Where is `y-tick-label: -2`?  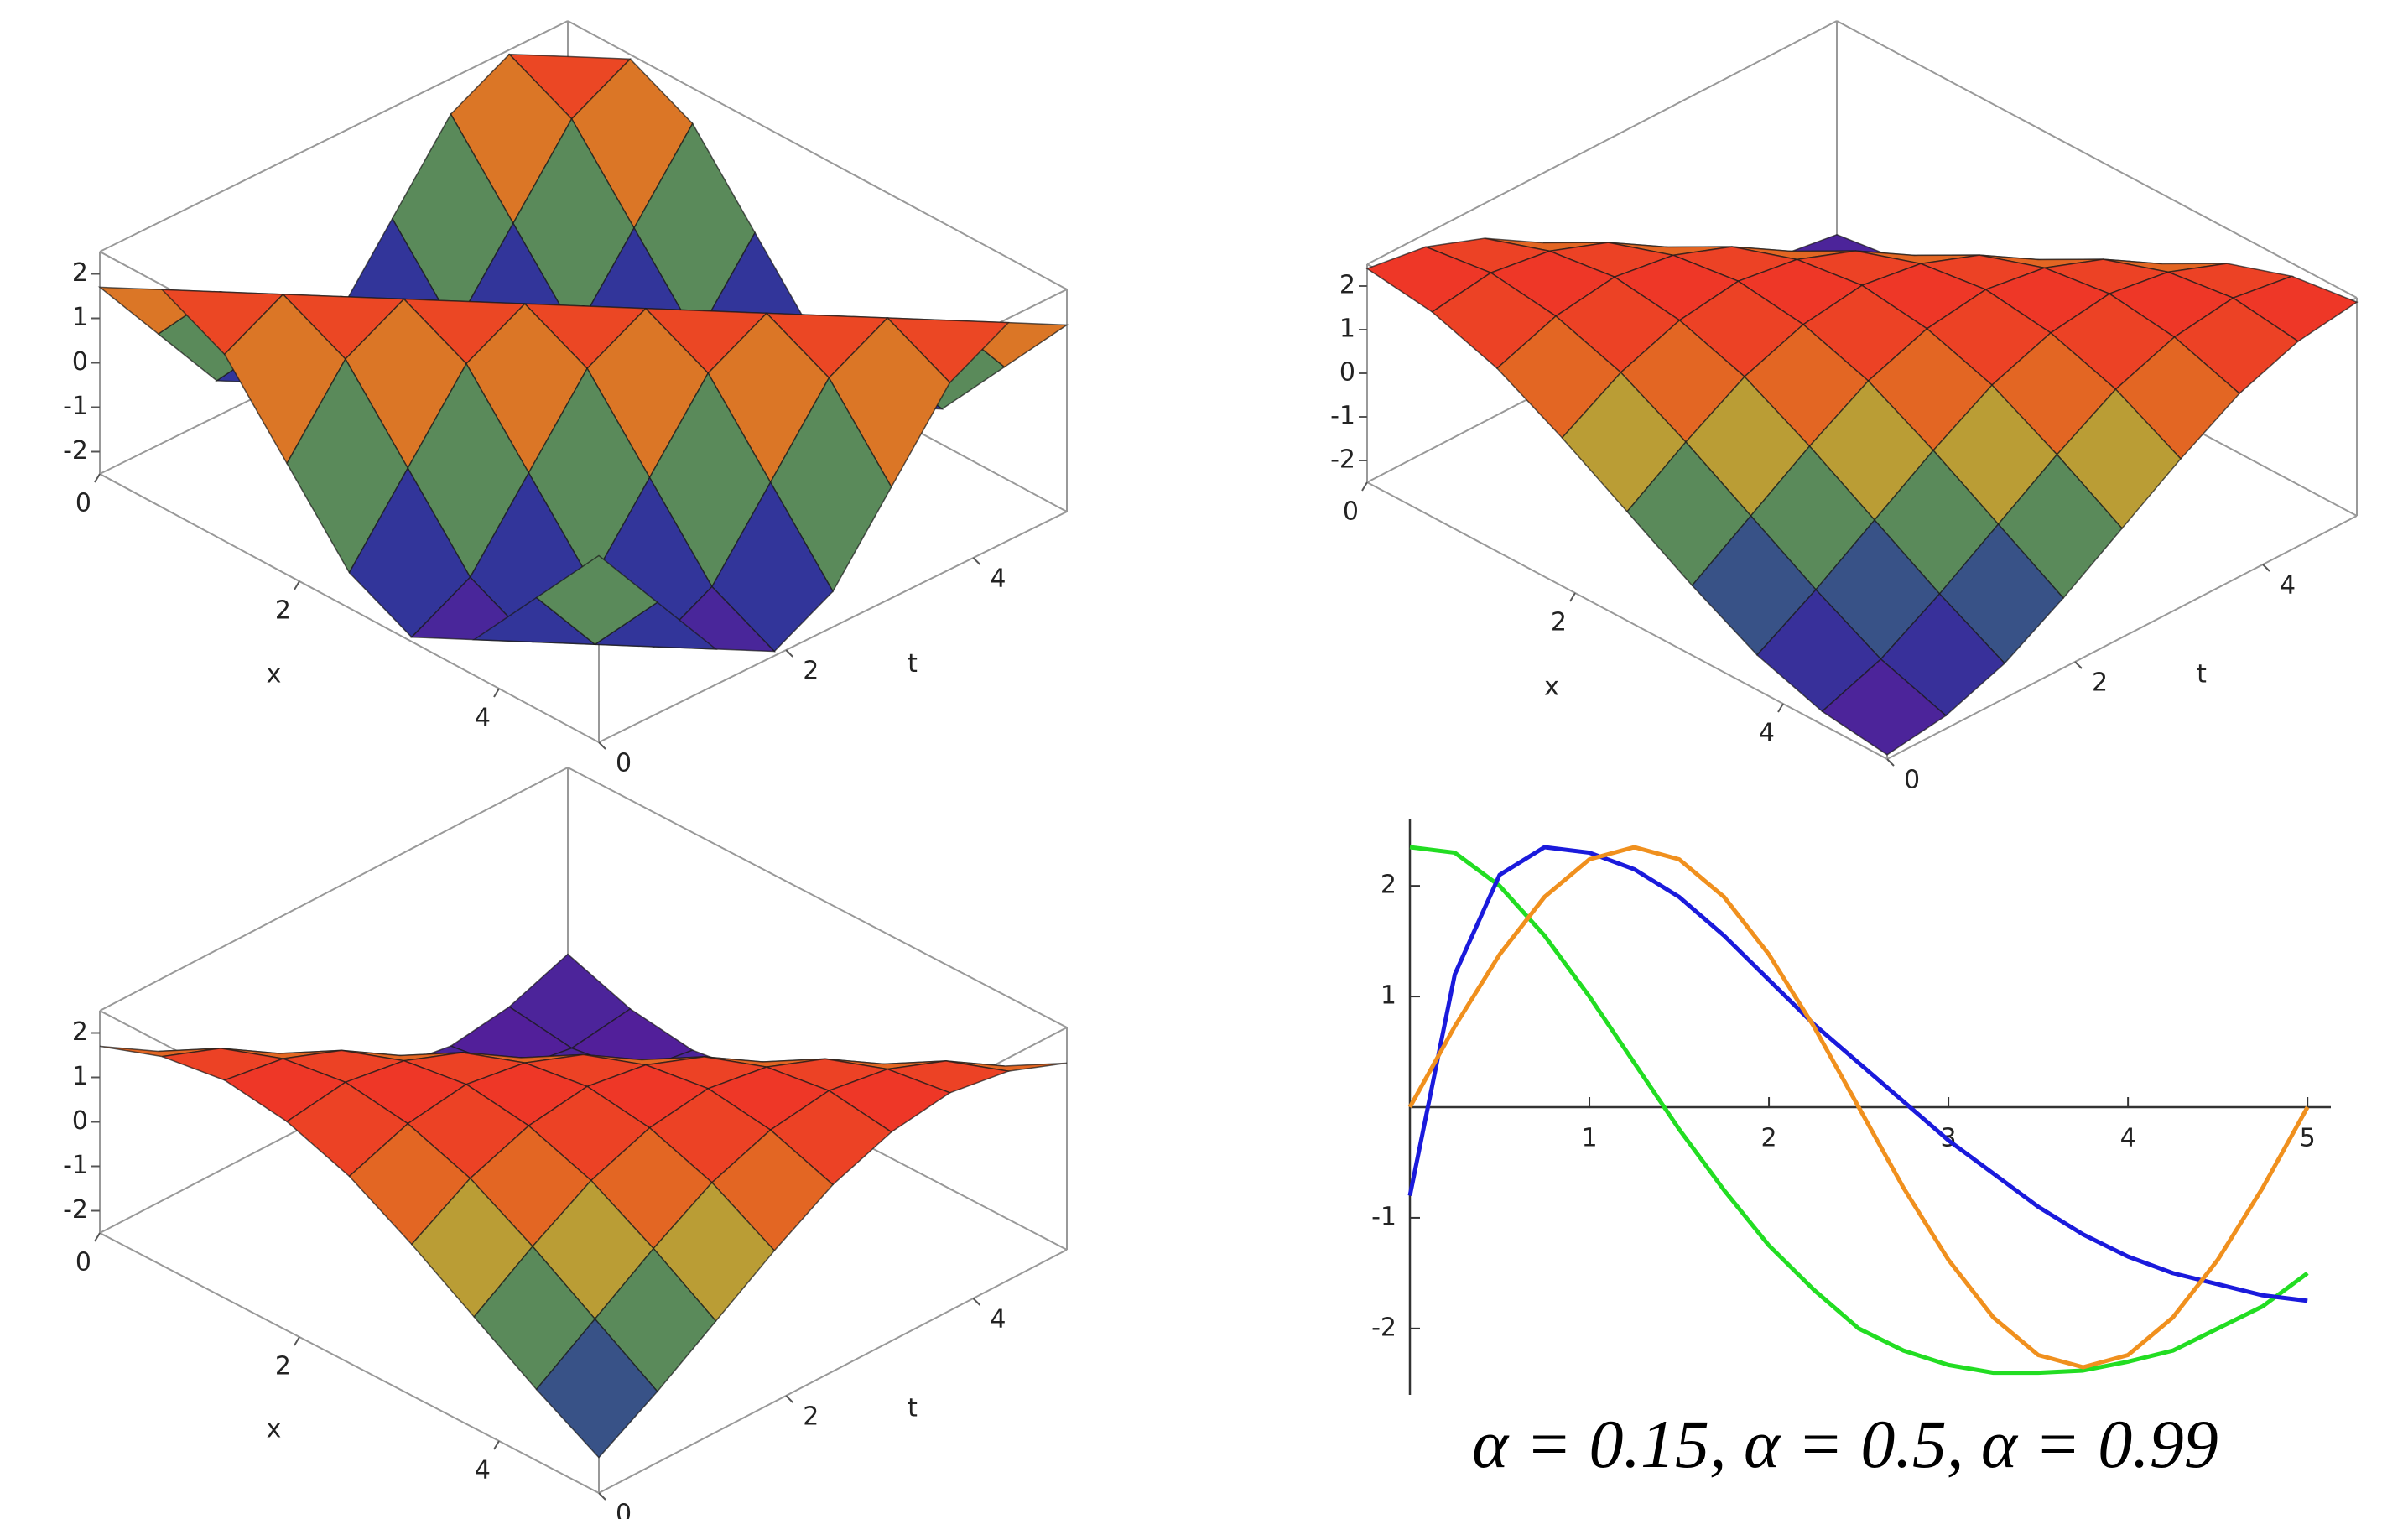 y-tick-label: -2 is located at coordinates (1383, 1327).